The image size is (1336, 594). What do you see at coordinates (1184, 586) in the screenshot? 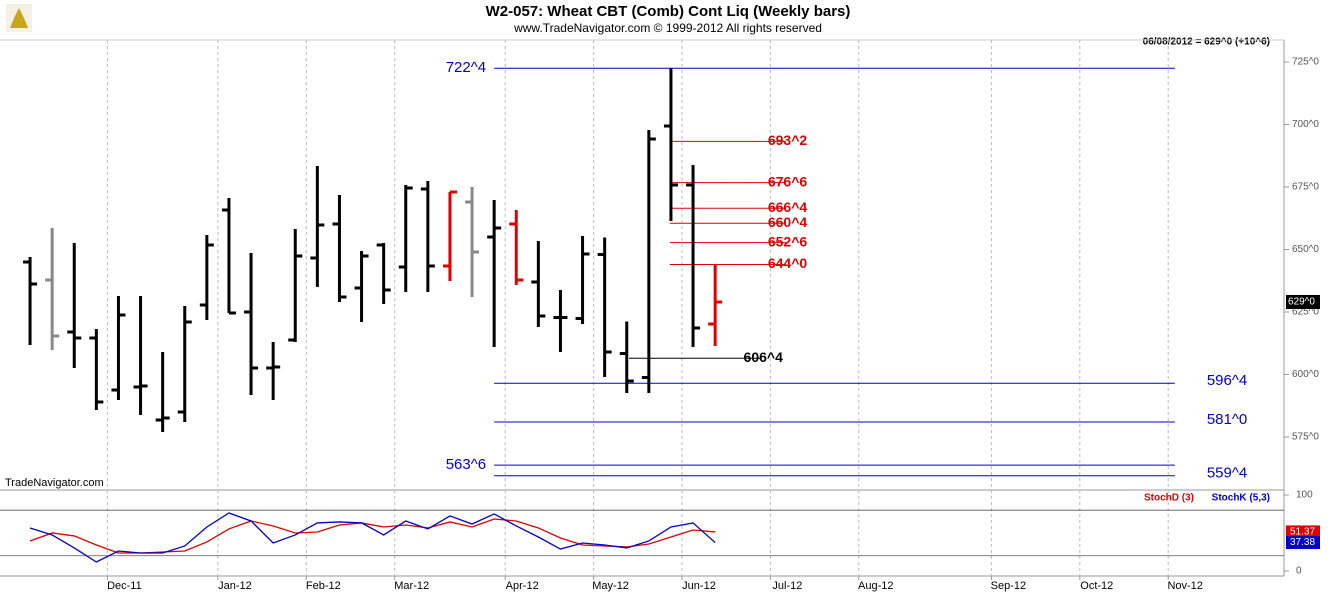
I see `x-tick-label: Nov-12` at bounding box center [1184, 586].